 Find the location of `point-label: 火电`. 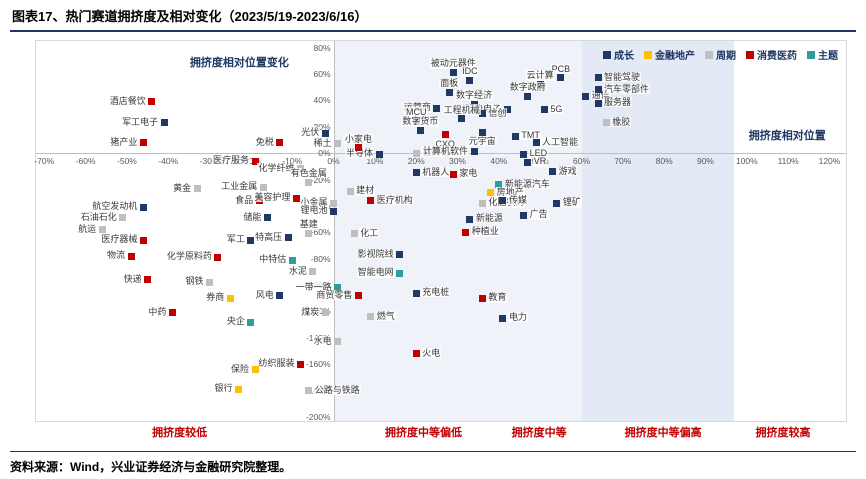

point-label: 火电 is located at coordinates (431, 353).